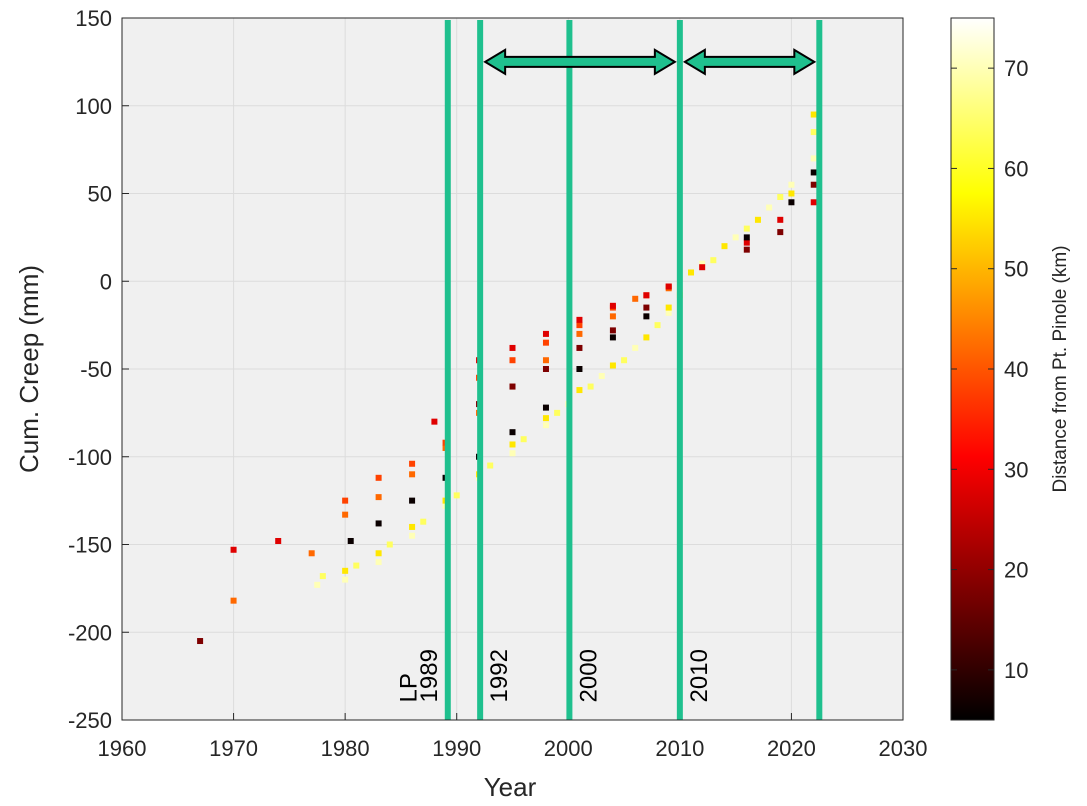 The width and height of the screenshot is (1087, 806). I want to click on colorbar-tick-label: 10, so click(1016, 670).